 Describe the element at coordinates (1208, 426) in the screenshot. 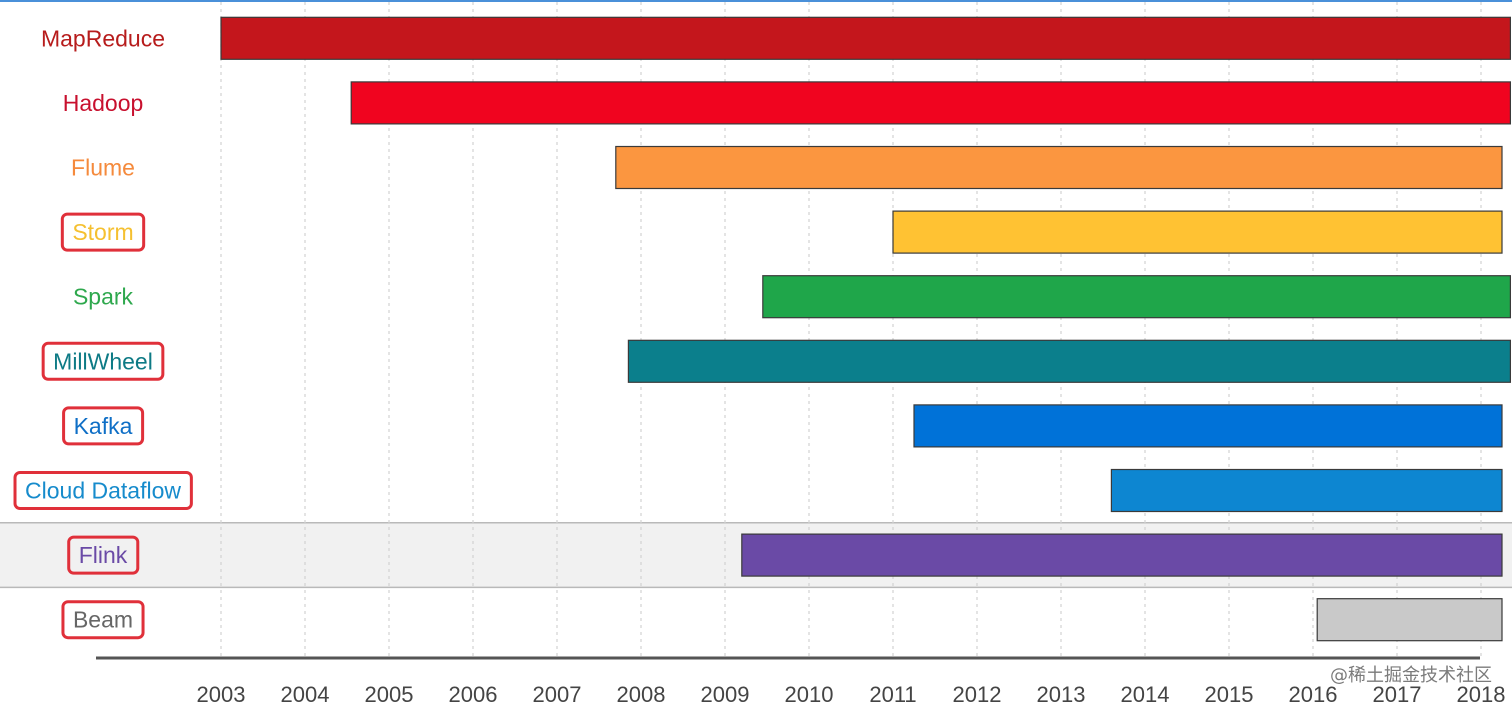

I see `bar-kafka` at that location.